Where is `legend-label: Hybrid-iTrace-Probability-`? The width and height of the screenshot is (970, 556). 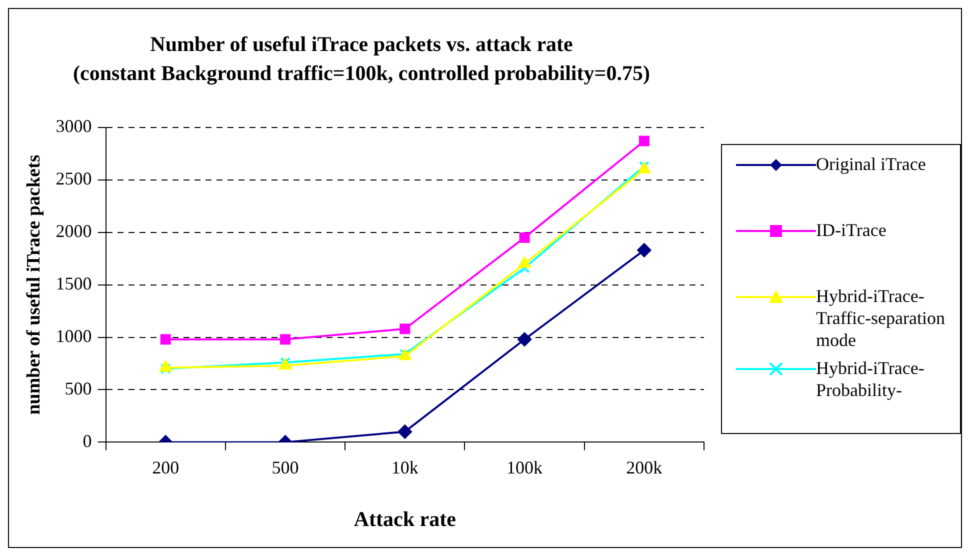 legend-label: Hybrid-iTrace-Probability- is located at coordinates (871, 379).